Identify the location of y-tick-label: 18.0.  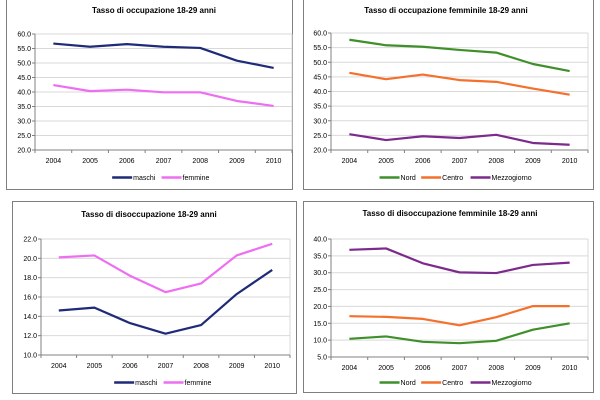
(30, 278).